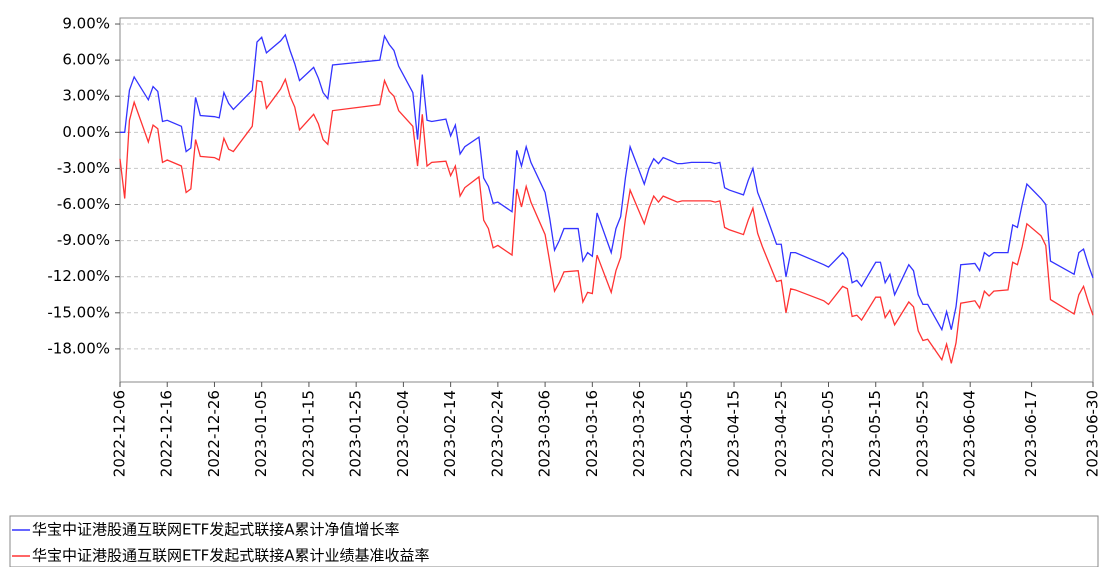 This screenshot has width=1100, height=567. What do you see at coordinates (497, 433) in the screenshot?
I see `x-tick-label: 2023-02-24` at bounding box center [497, 433].